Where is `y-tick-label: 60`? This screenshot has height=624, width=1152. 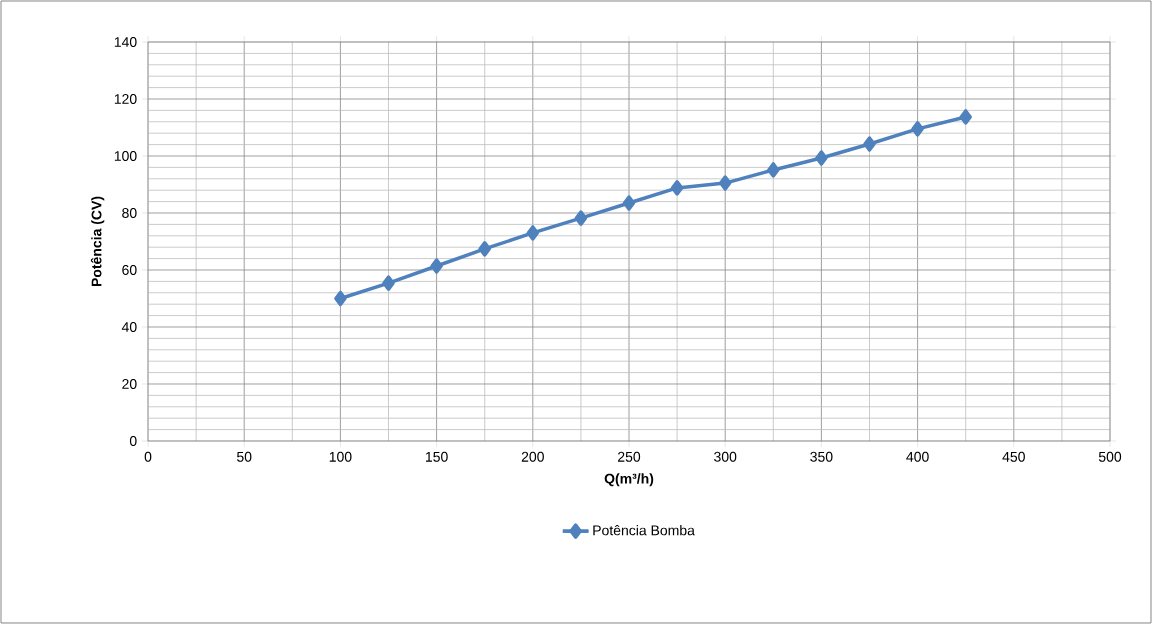 y-tick-label: 60 is located at coordinates (129, 270).